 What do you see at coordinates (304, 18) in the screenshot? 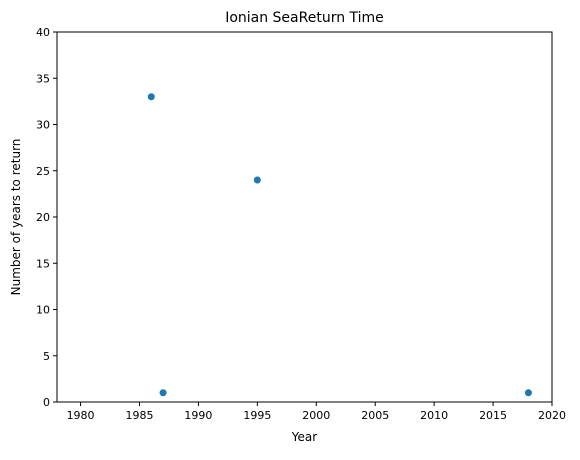
I see `chart-title: Ionian SeaReturn Time` at bounding box center [304, 18].